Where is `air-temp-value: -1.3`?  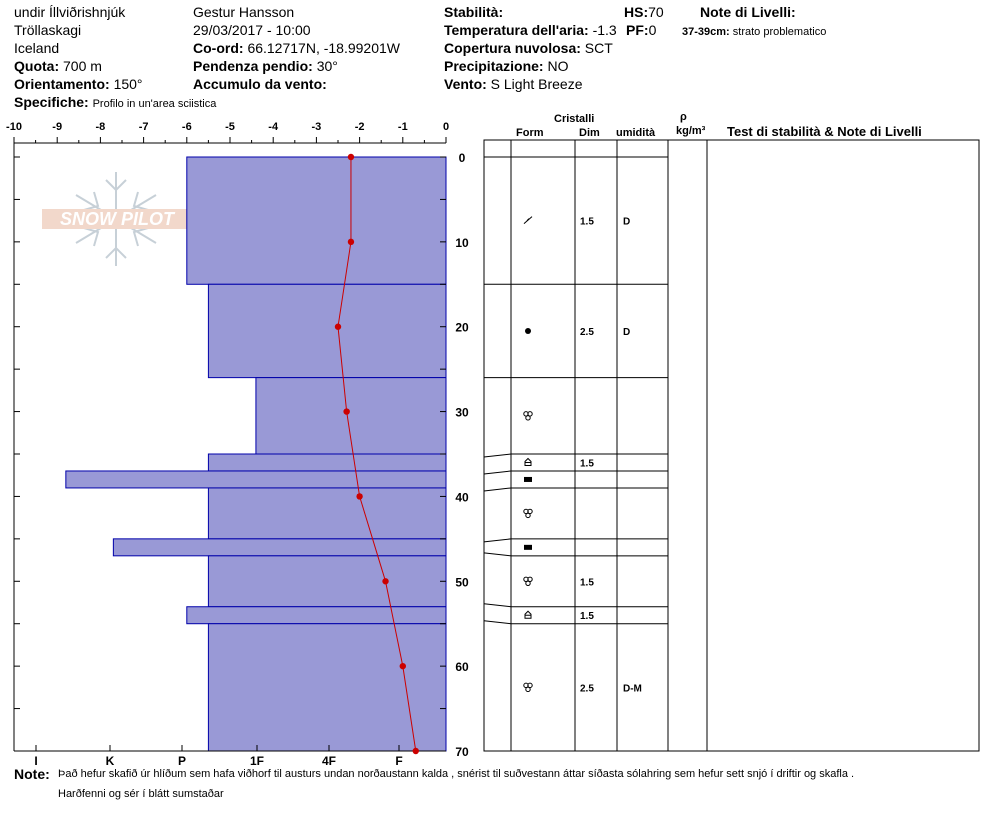 air-temp-value: -1.3 is located at coordinates (604, 30).